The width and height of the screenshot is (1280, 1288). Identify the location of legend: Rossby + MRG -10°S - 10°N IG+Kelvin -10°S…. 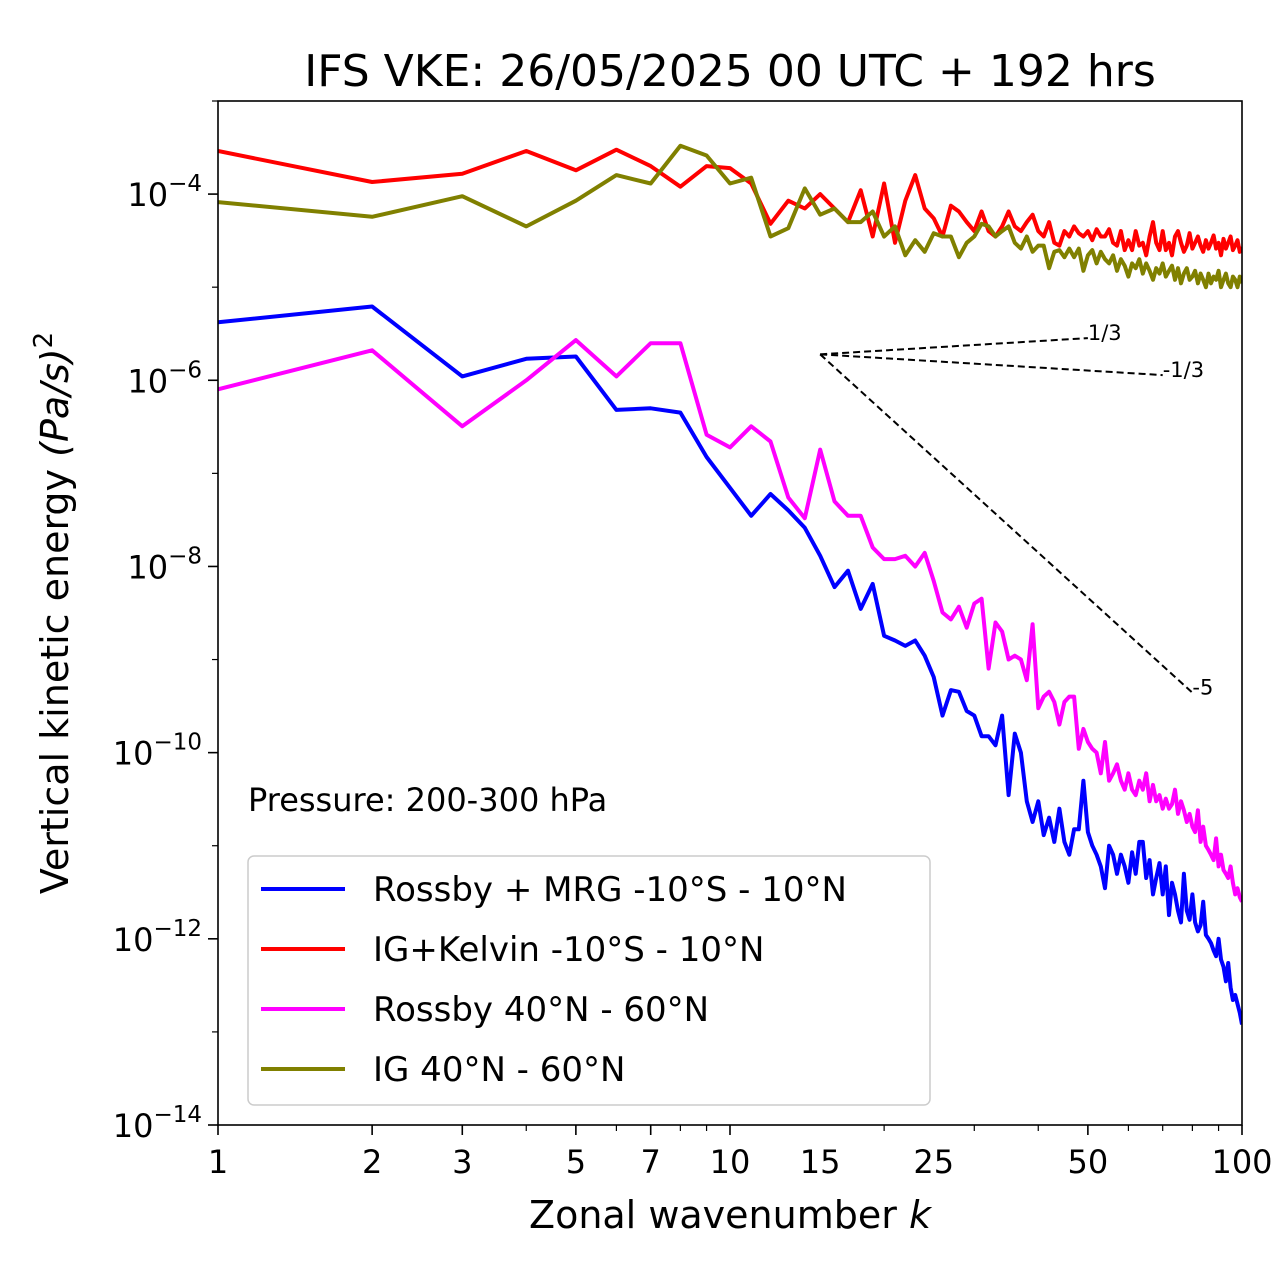
(589, 980).